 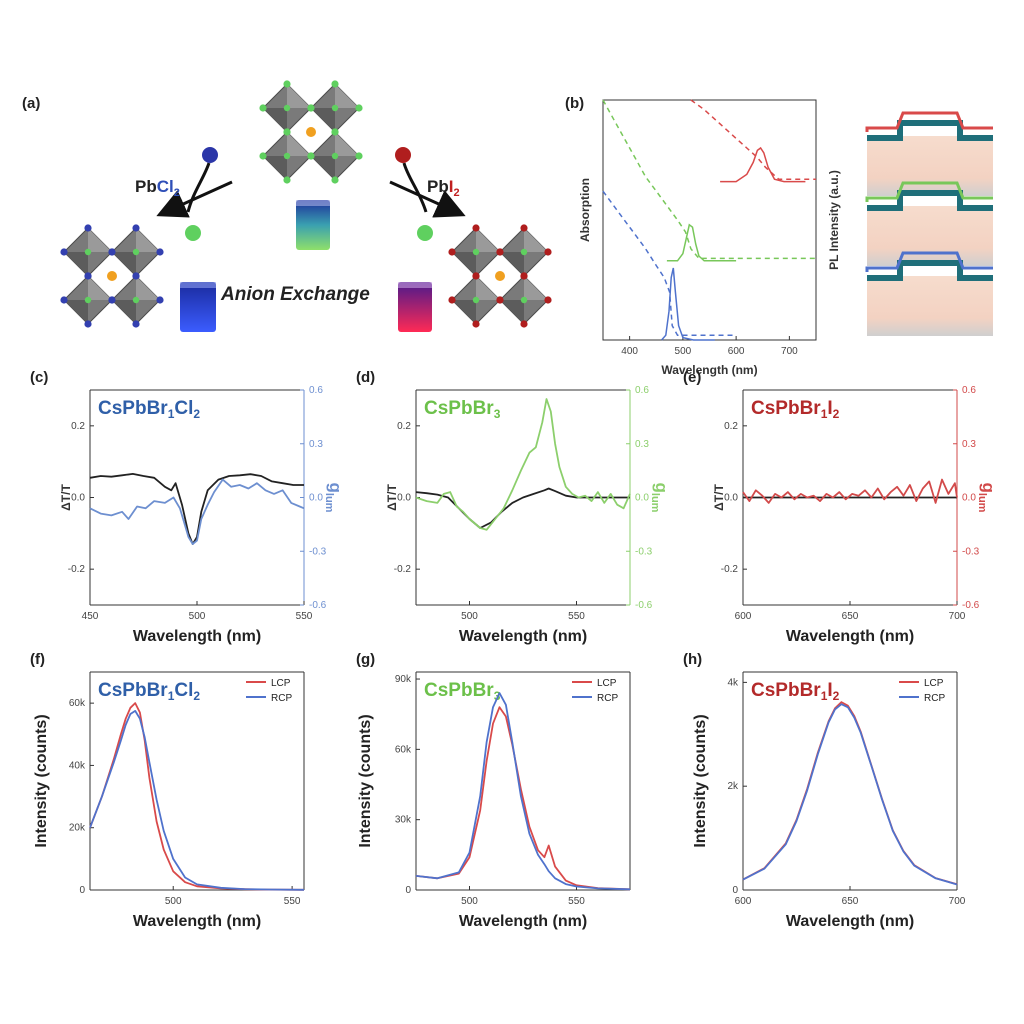 What do you see at coordinates (488, 240) in the screenshot?
I see `crystal-right-0-face` at bounding box center [488, 240].